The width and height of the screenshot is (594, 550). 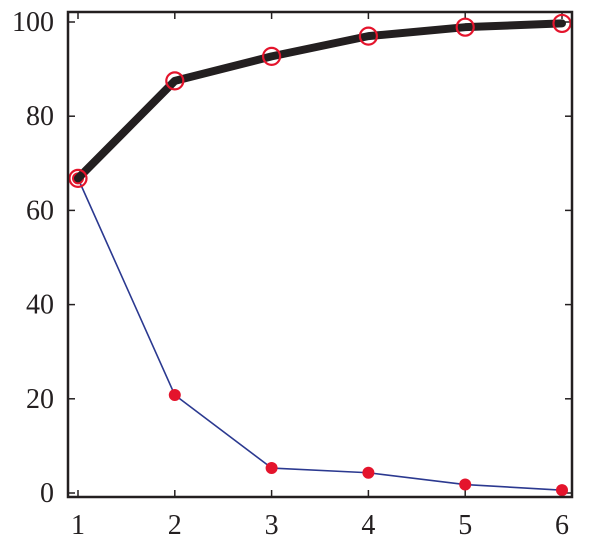 What do you see at coordinates (40, 399) in the screenshot?
I see `y-tick-label: 20` at bounding box center [40, 399].